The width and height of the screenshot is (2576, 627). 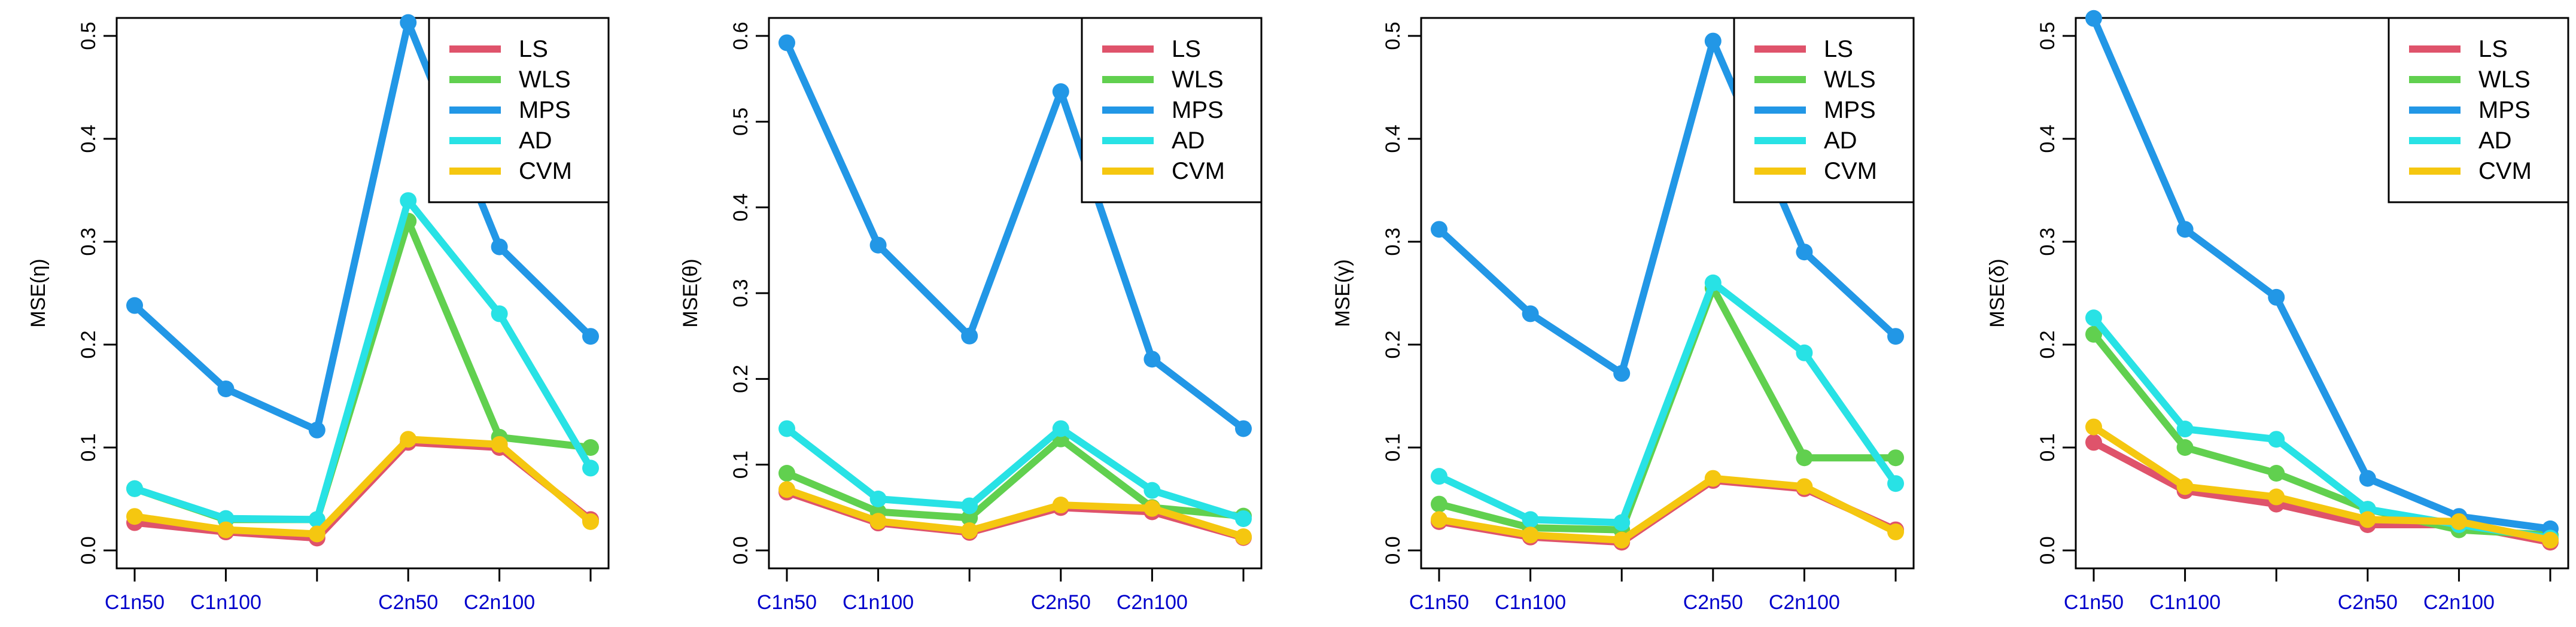 I want to click on legend-label: CVM, so click(x=2505, y=171).